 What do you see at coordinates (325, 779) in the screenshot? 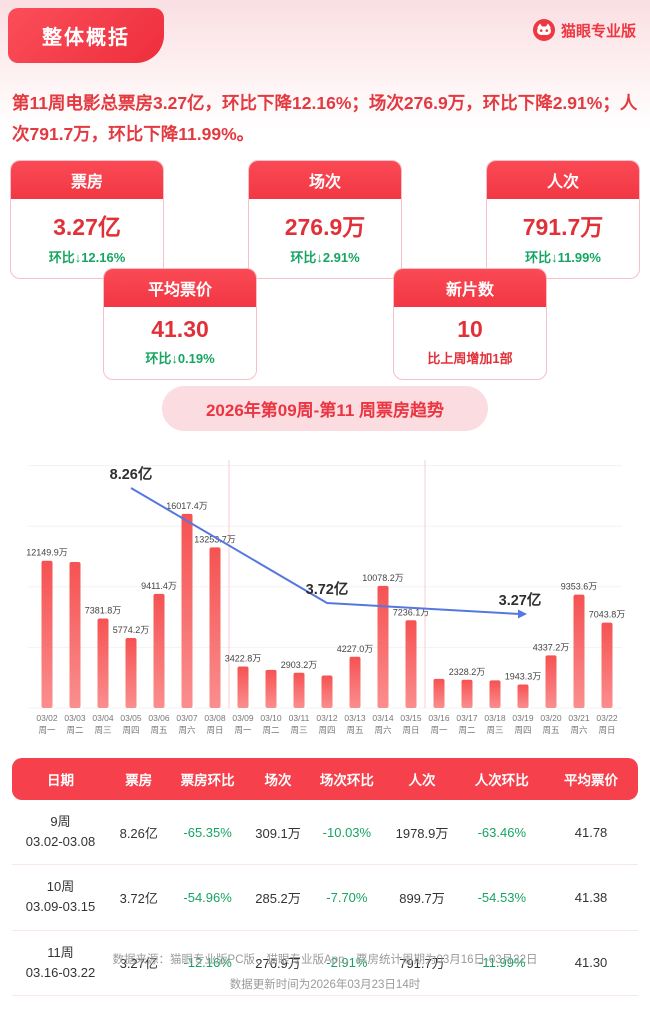
I see `table-header-row: 日期 票房 票房环比 场次 场次环比 人次 人次环比 平均票价` at bounding box center [325, 779].